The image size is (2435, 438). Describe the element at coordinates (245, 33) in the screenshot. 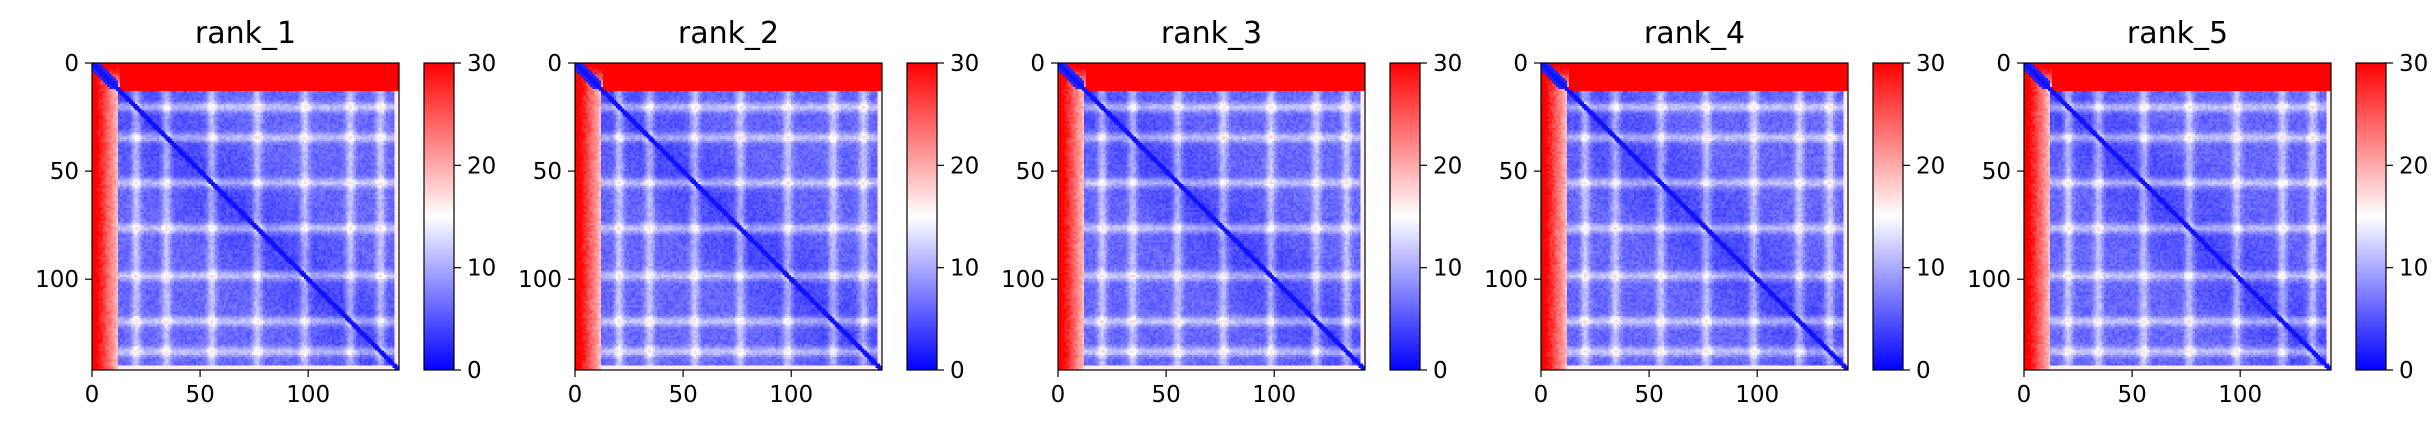

I see `panel-title: rank_1` at that location.